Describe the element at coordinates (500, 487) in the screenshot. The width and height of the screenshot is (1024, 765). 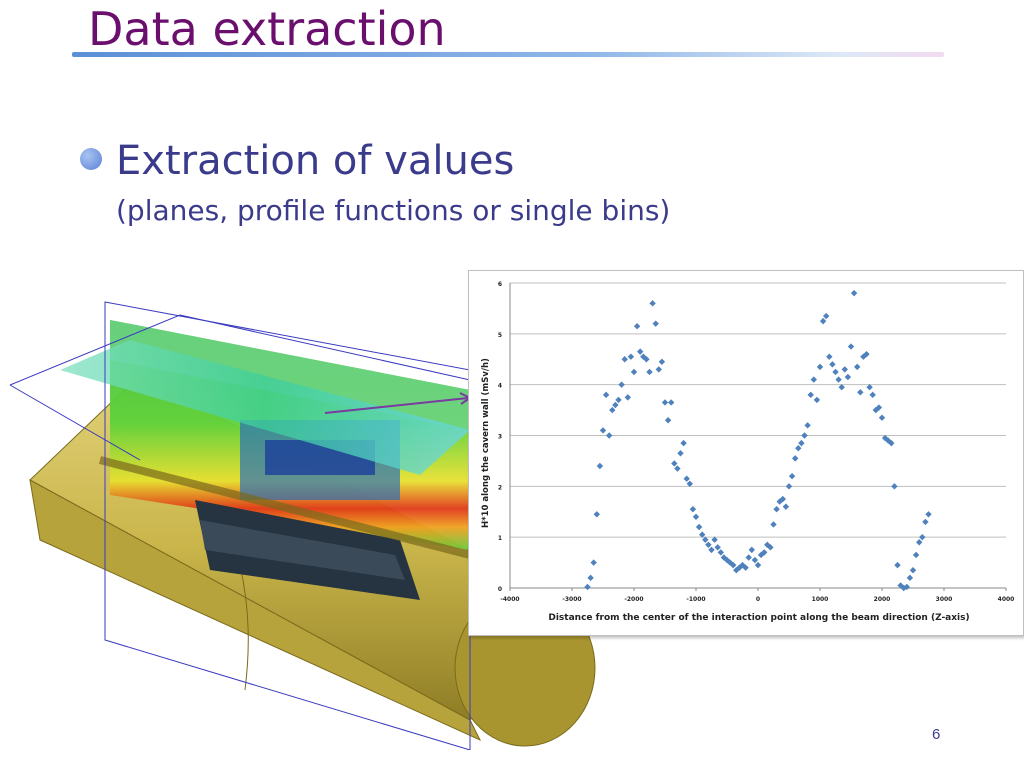
I see `y-tick-label: 2` at that location.